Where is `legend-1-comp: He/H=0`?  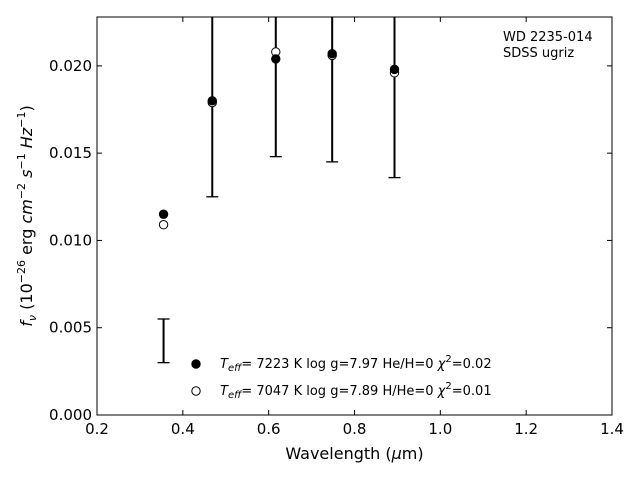
legend-1-comp: He/H=0 is located at coordinates (407, 364).